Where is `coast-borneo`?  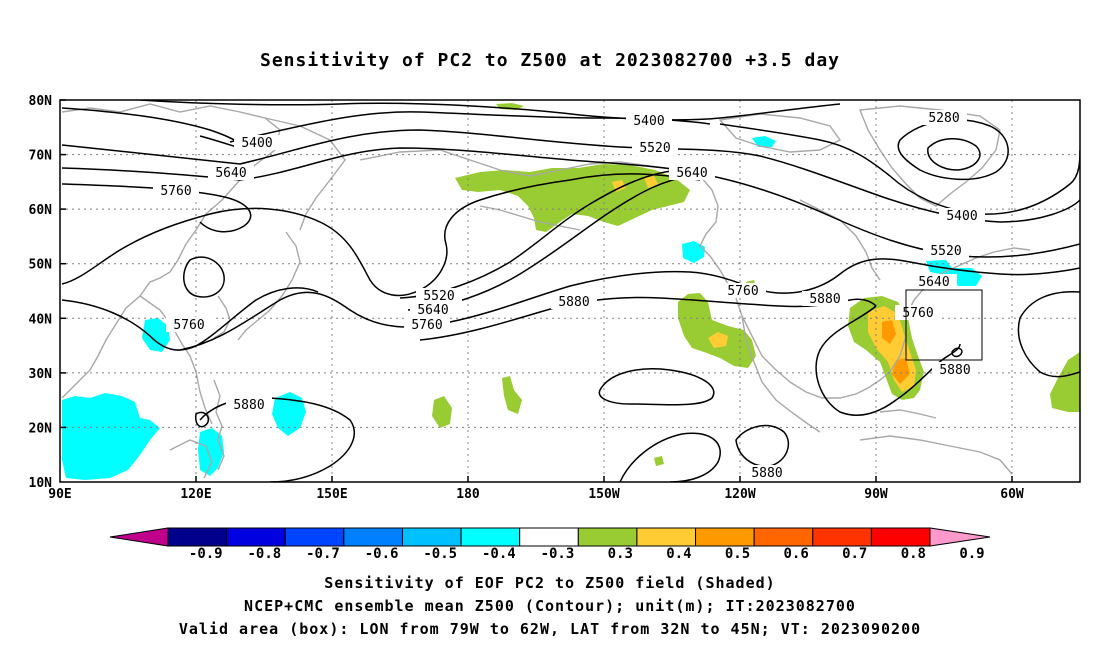
coast-borneo is located at coordinates (191, 459).